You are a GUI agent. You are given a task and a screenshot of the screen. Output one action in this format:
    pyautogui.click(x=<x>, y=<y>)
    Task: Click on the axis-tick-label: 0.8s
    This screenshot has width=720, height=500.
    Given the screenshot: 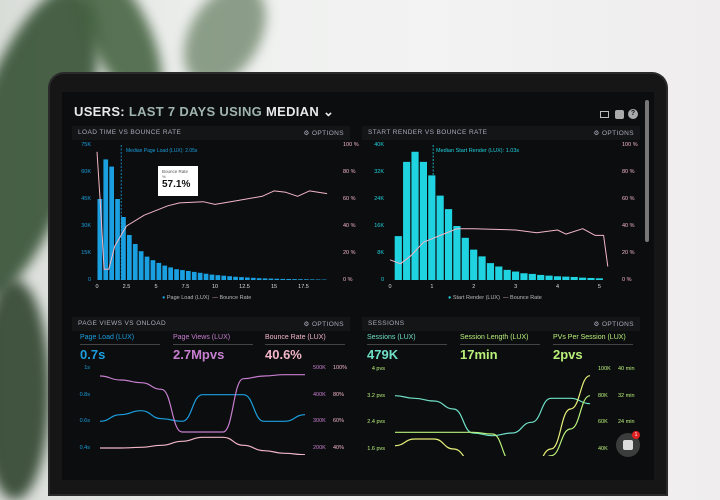 What is the action you would take?
    pyautogui.click(x=85, y=395)
    